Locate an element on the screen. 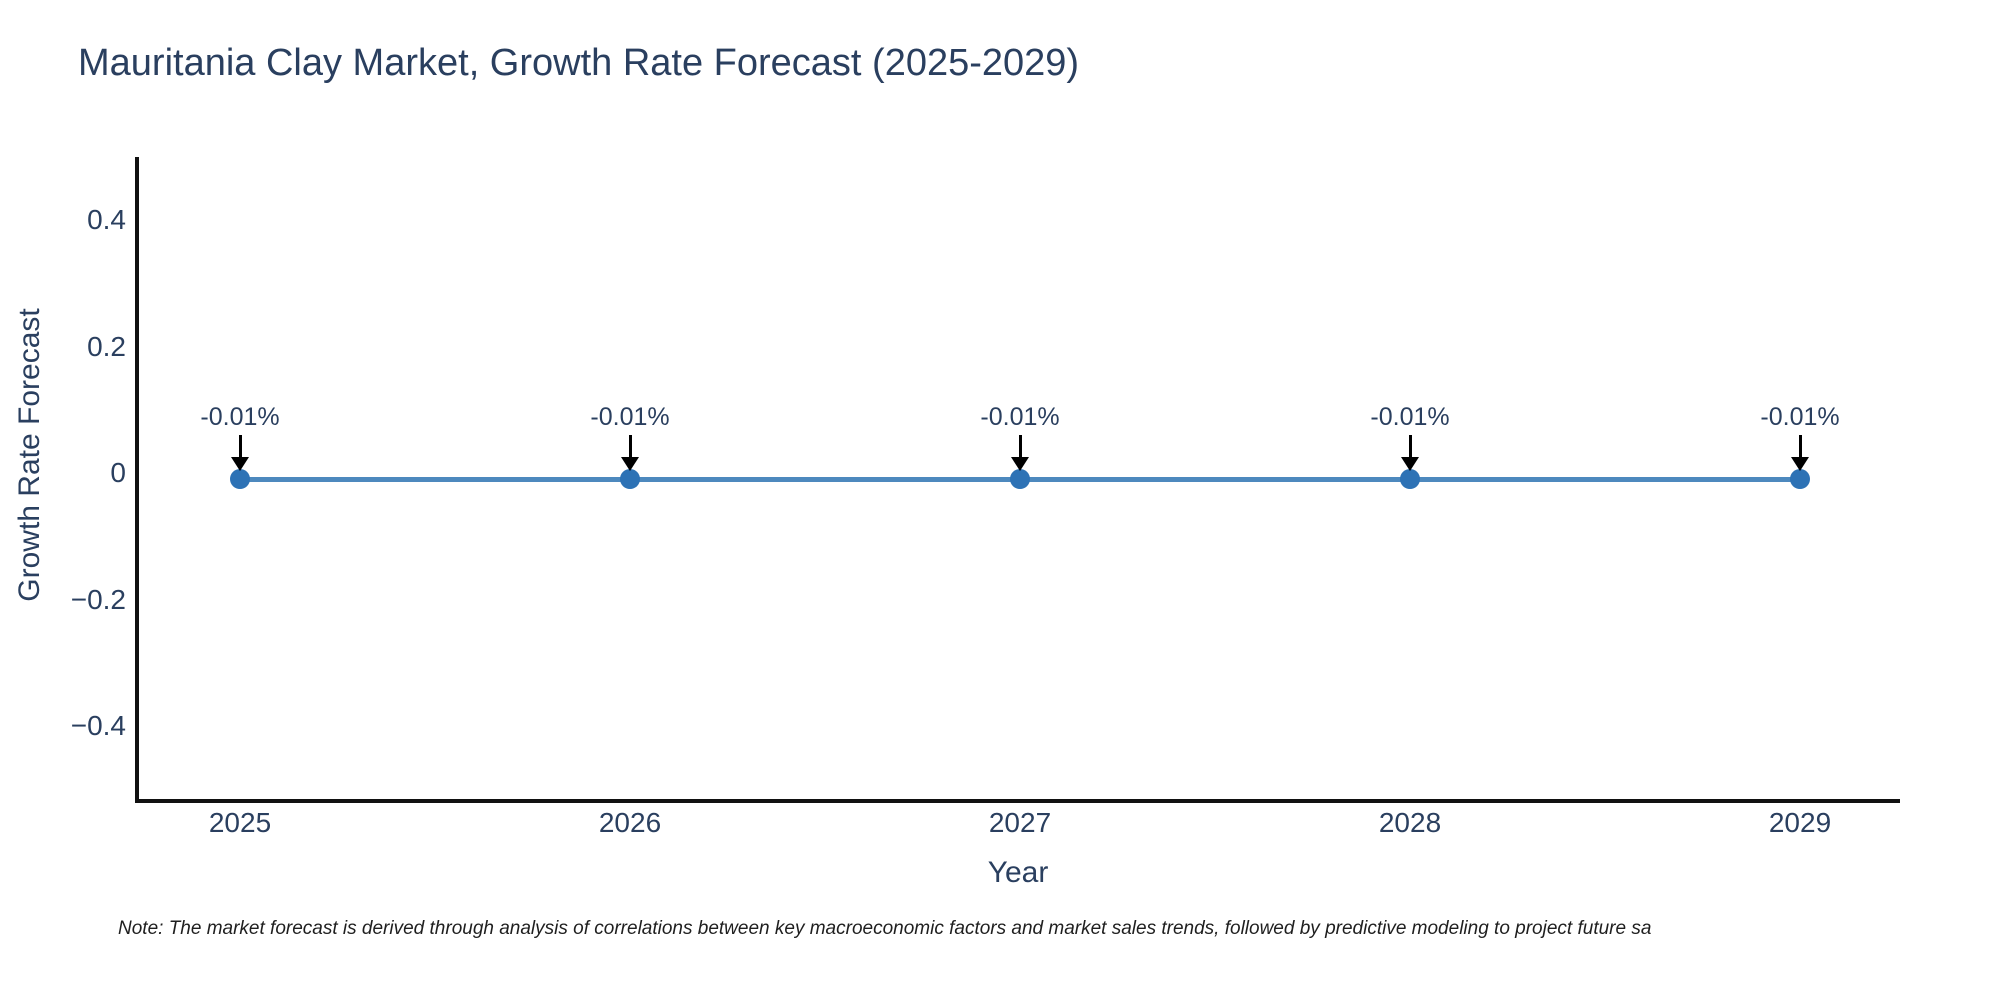 The image size is (2000, 1000). x-tick-label: 2026 is located at coordinates (630, 822).